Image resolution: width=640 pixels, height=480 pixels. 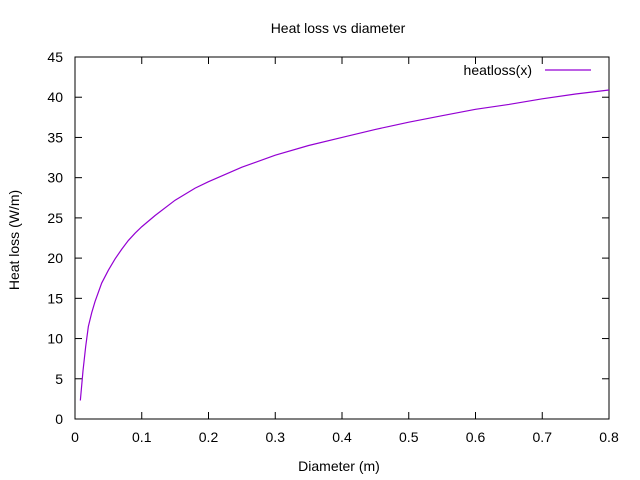 What do you see at coordinates (55, 57) in the screenshot?
I see `y-tick-label: 45` at bounding box center [55, 57].